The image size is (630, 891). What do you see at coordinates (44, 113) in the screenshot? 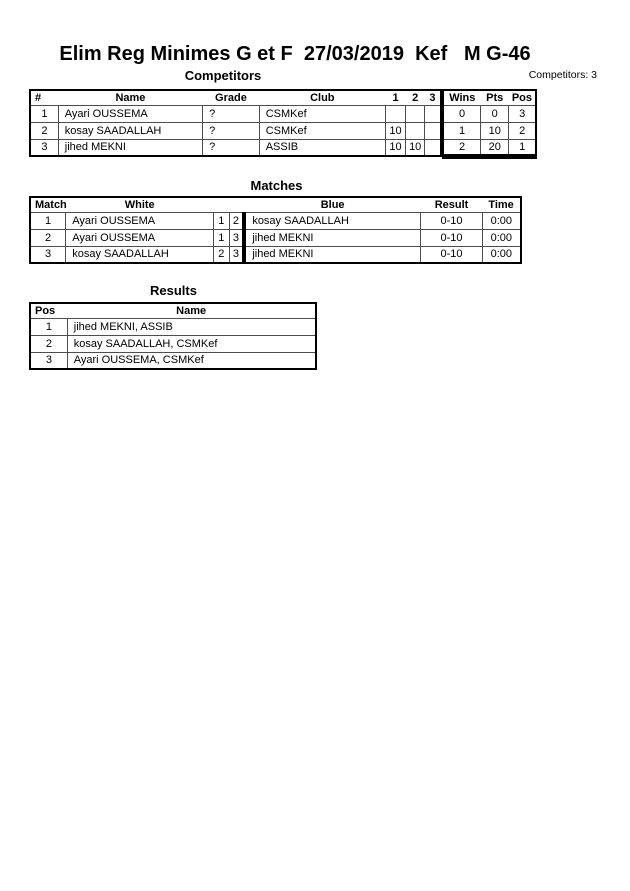
I see `cell-num: 1` at bounding box center [44, 113].